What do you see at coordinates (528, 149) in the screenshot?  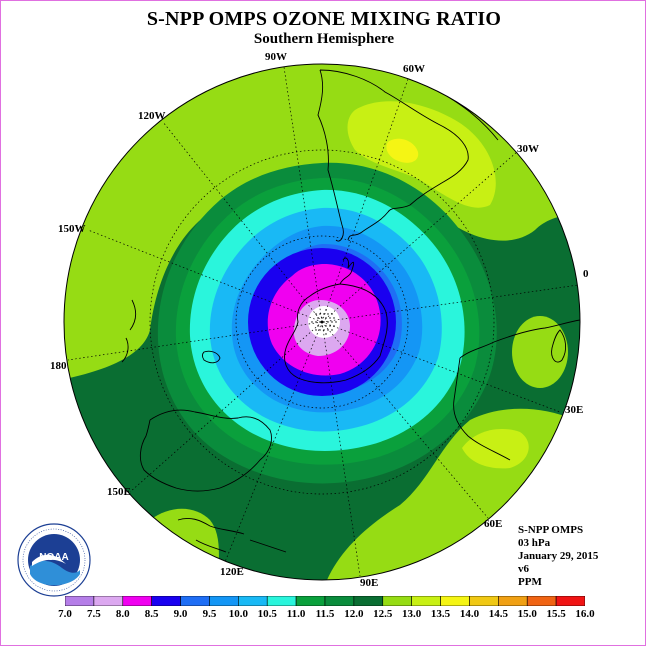 I see `lon-label-30w: 30W` at bounding box center [528, 149].